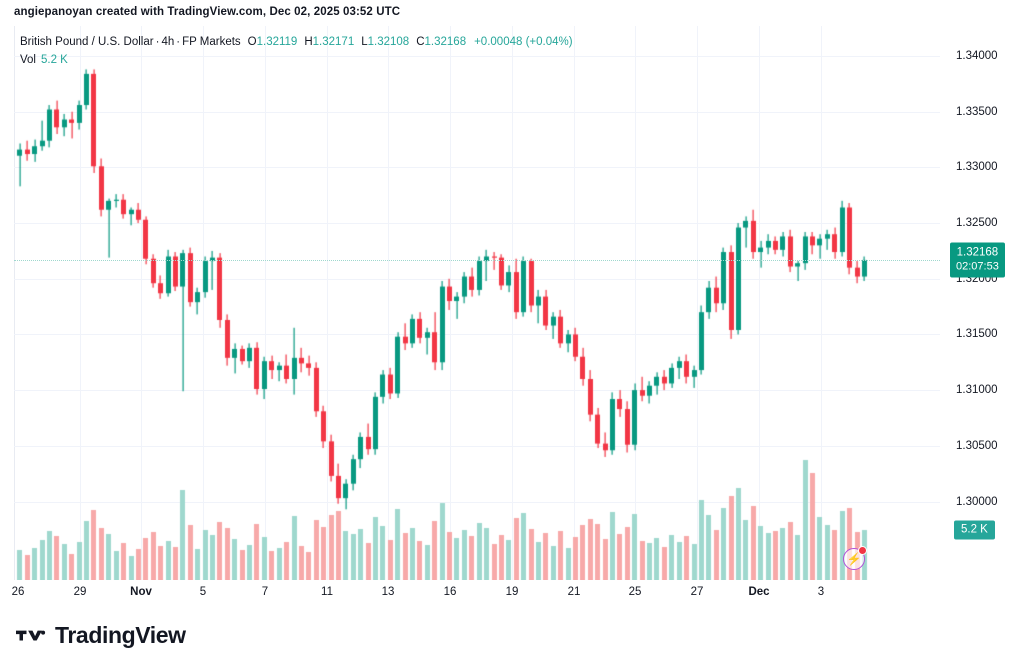  Describe the element at coordinates (327, 592) in the screenshot. I see `time-tick-5: 11` at that location.